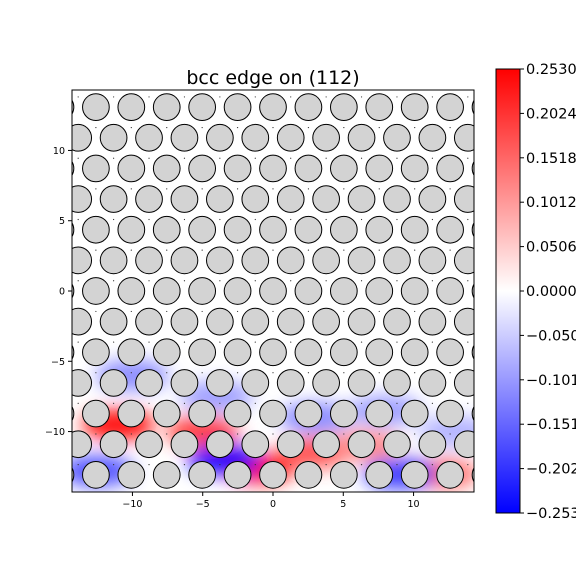 This screenshot has width=576, height=576. What do you see at coordinates (551, 114) in the screenshot?
I see `colorbar-tick-label: 0.2024` at bounding box center [551, 114].